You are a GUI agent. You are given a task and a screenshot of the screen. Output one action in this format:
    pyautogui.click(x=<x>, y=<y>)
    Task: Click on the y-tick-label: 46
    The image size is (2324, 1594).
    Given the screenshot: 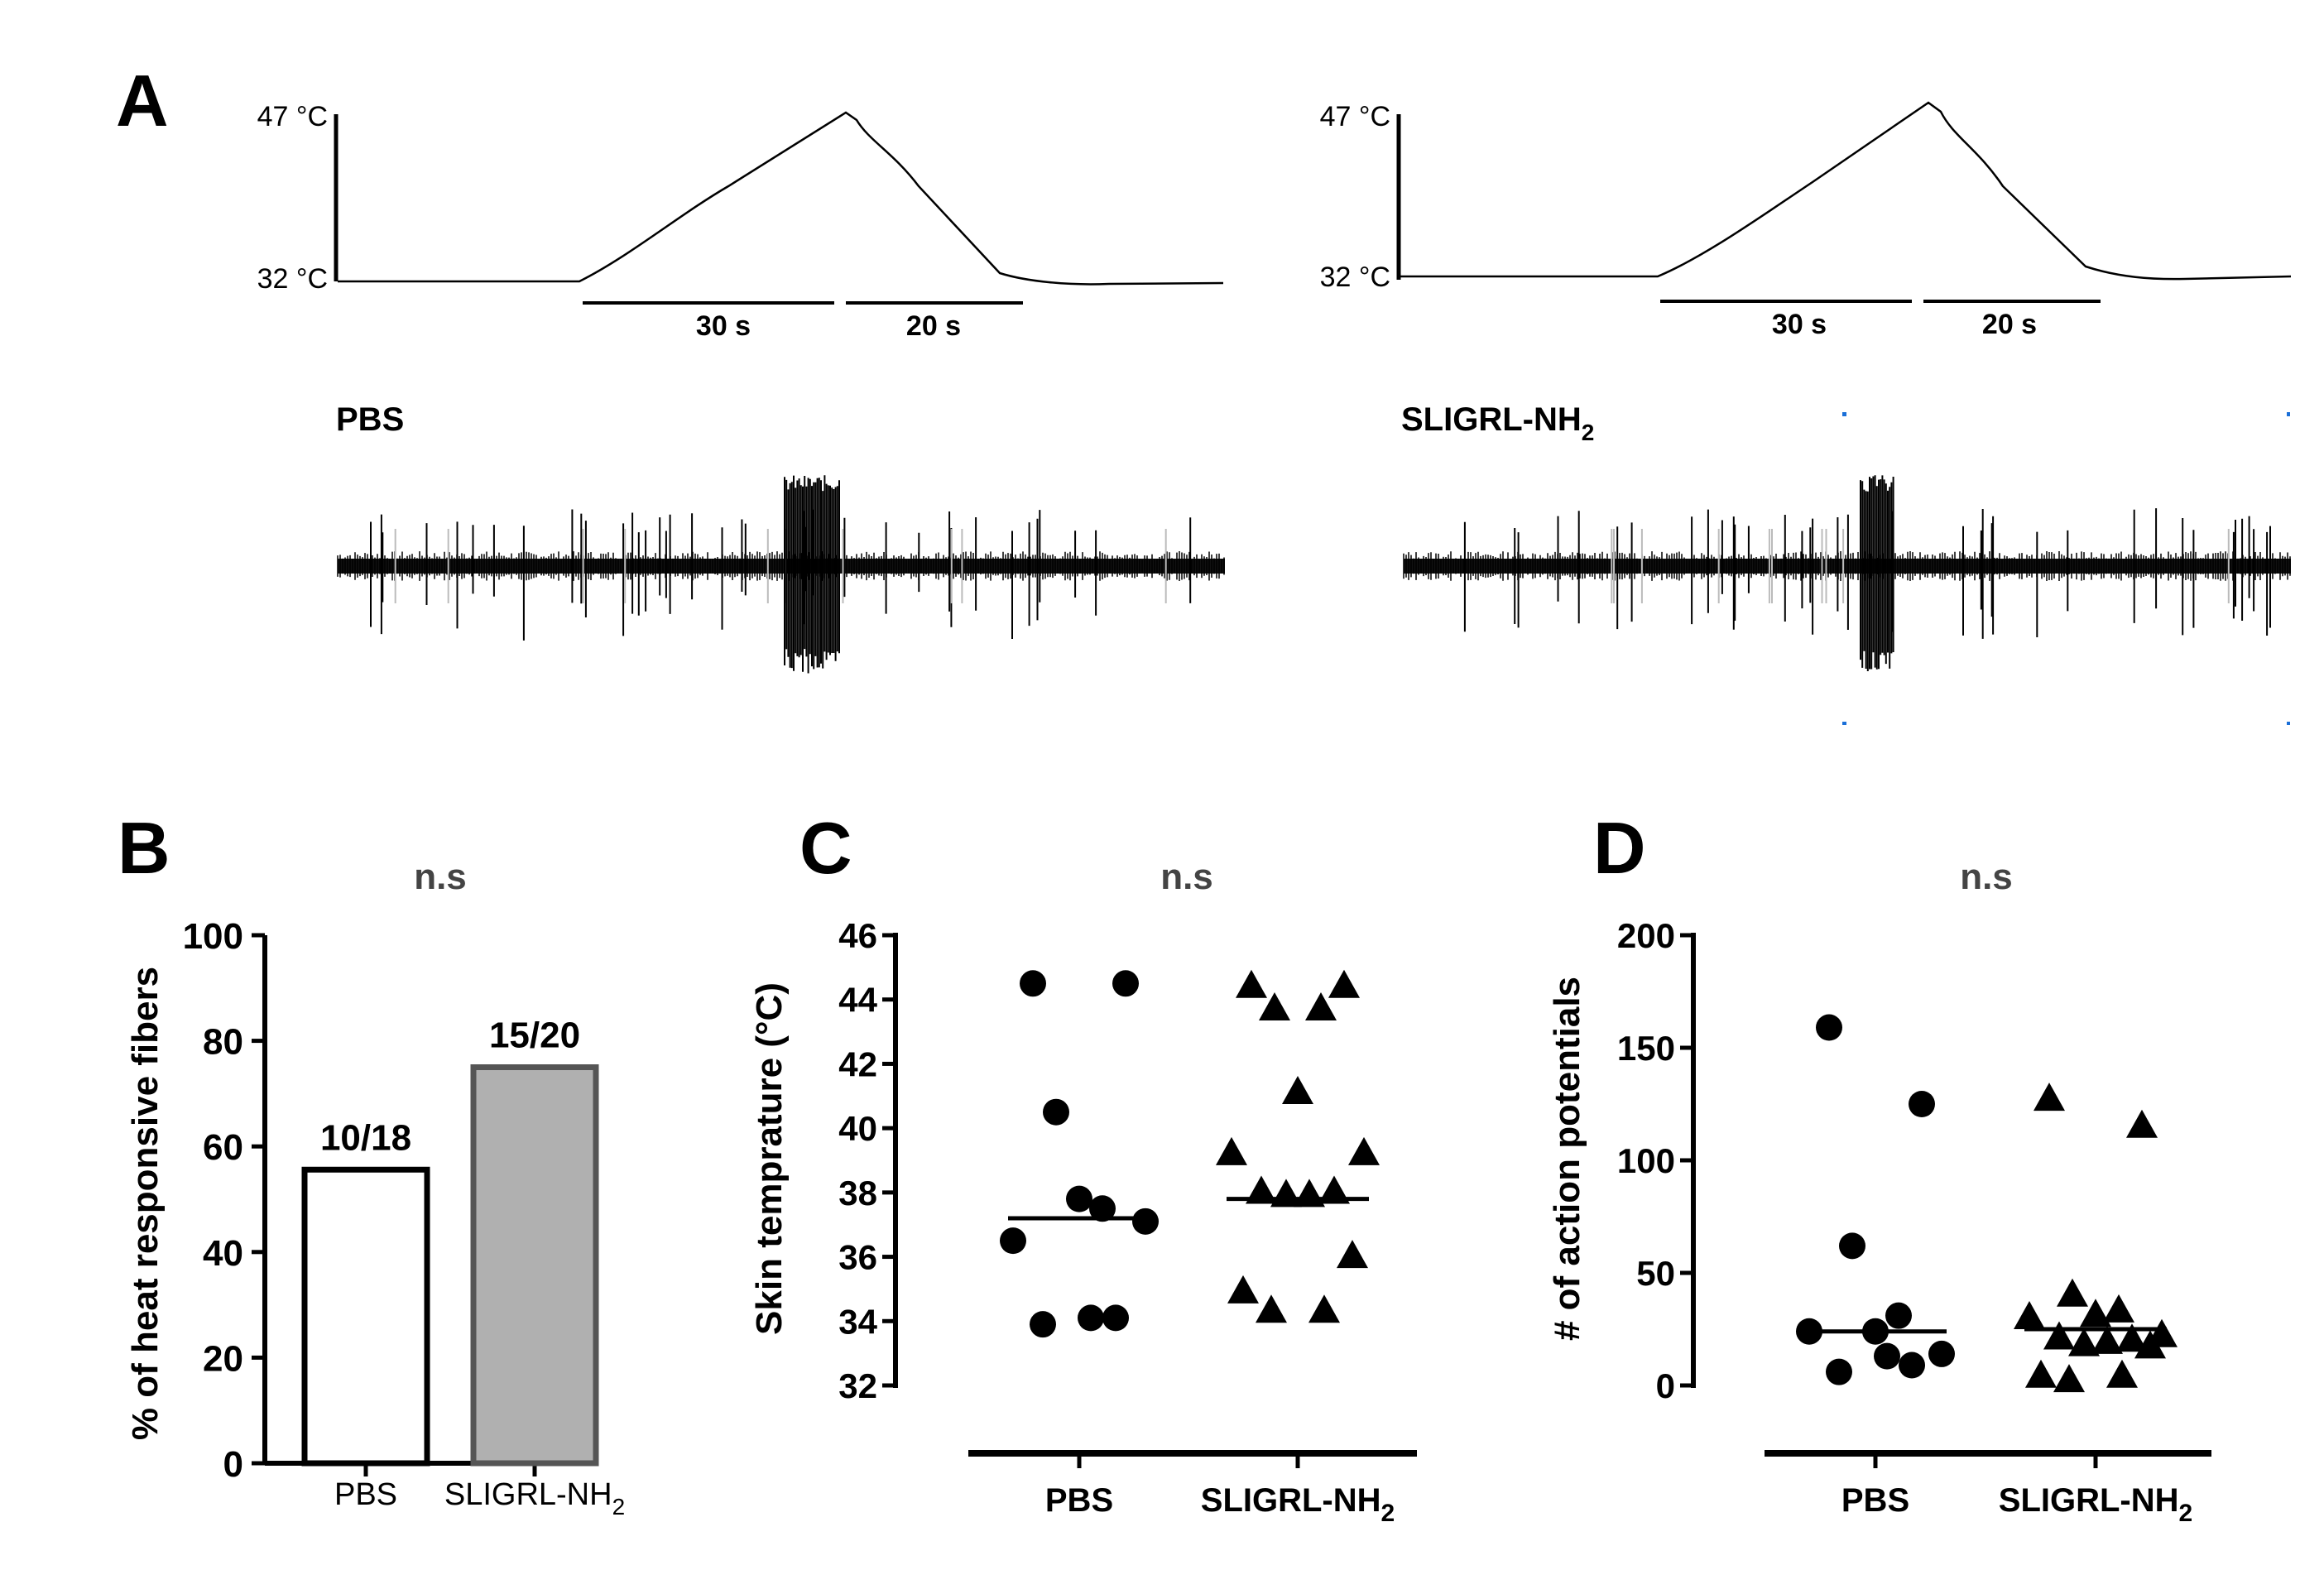 What is the action you would take?
    pyautogui.click(x=857, y=936)
    